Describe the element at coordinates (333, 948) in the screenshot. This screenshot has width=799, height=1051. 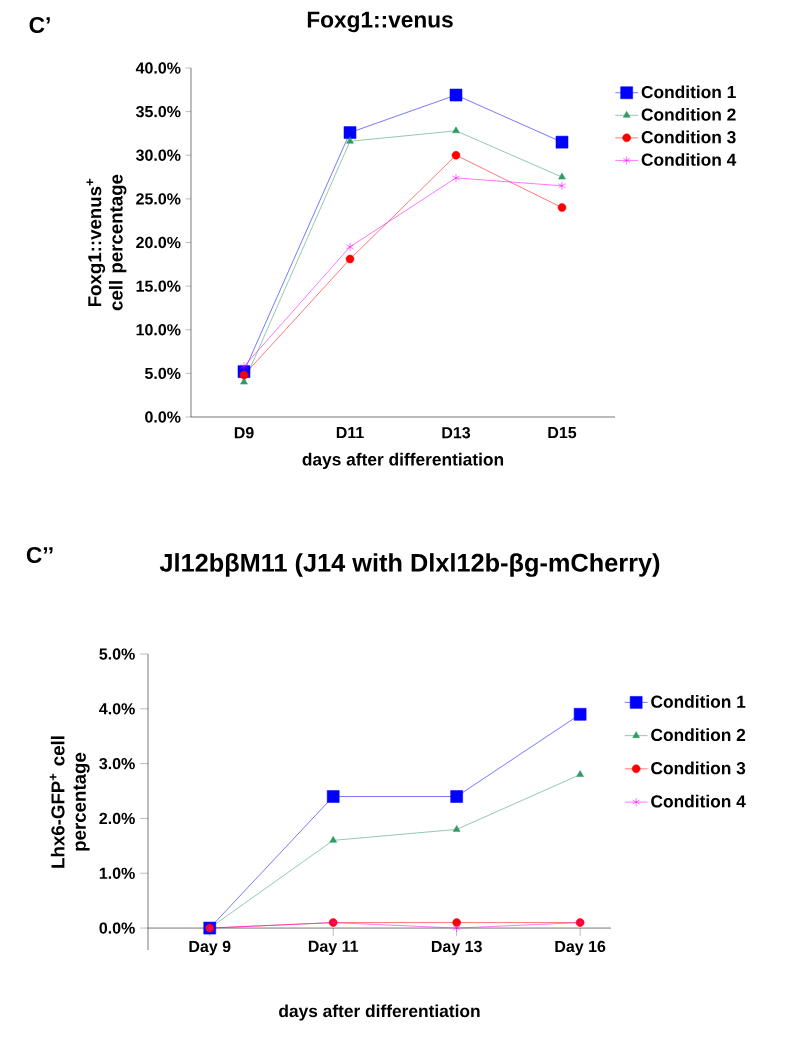
I see `x-tick-label: Day 11` at that location.